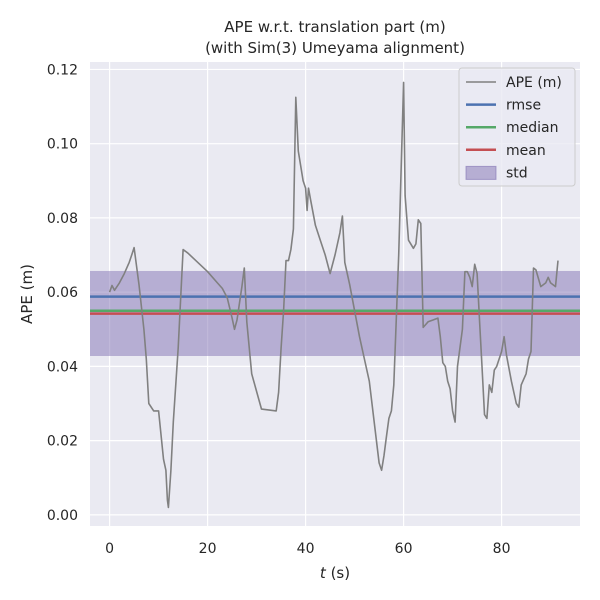 Image resolution: width=600 pixels, height=600 pixels. What do you see at coordinates (526, 151) in the screenshot?
I see `legend-label-mean: mean` at bounding box center [526, 151].